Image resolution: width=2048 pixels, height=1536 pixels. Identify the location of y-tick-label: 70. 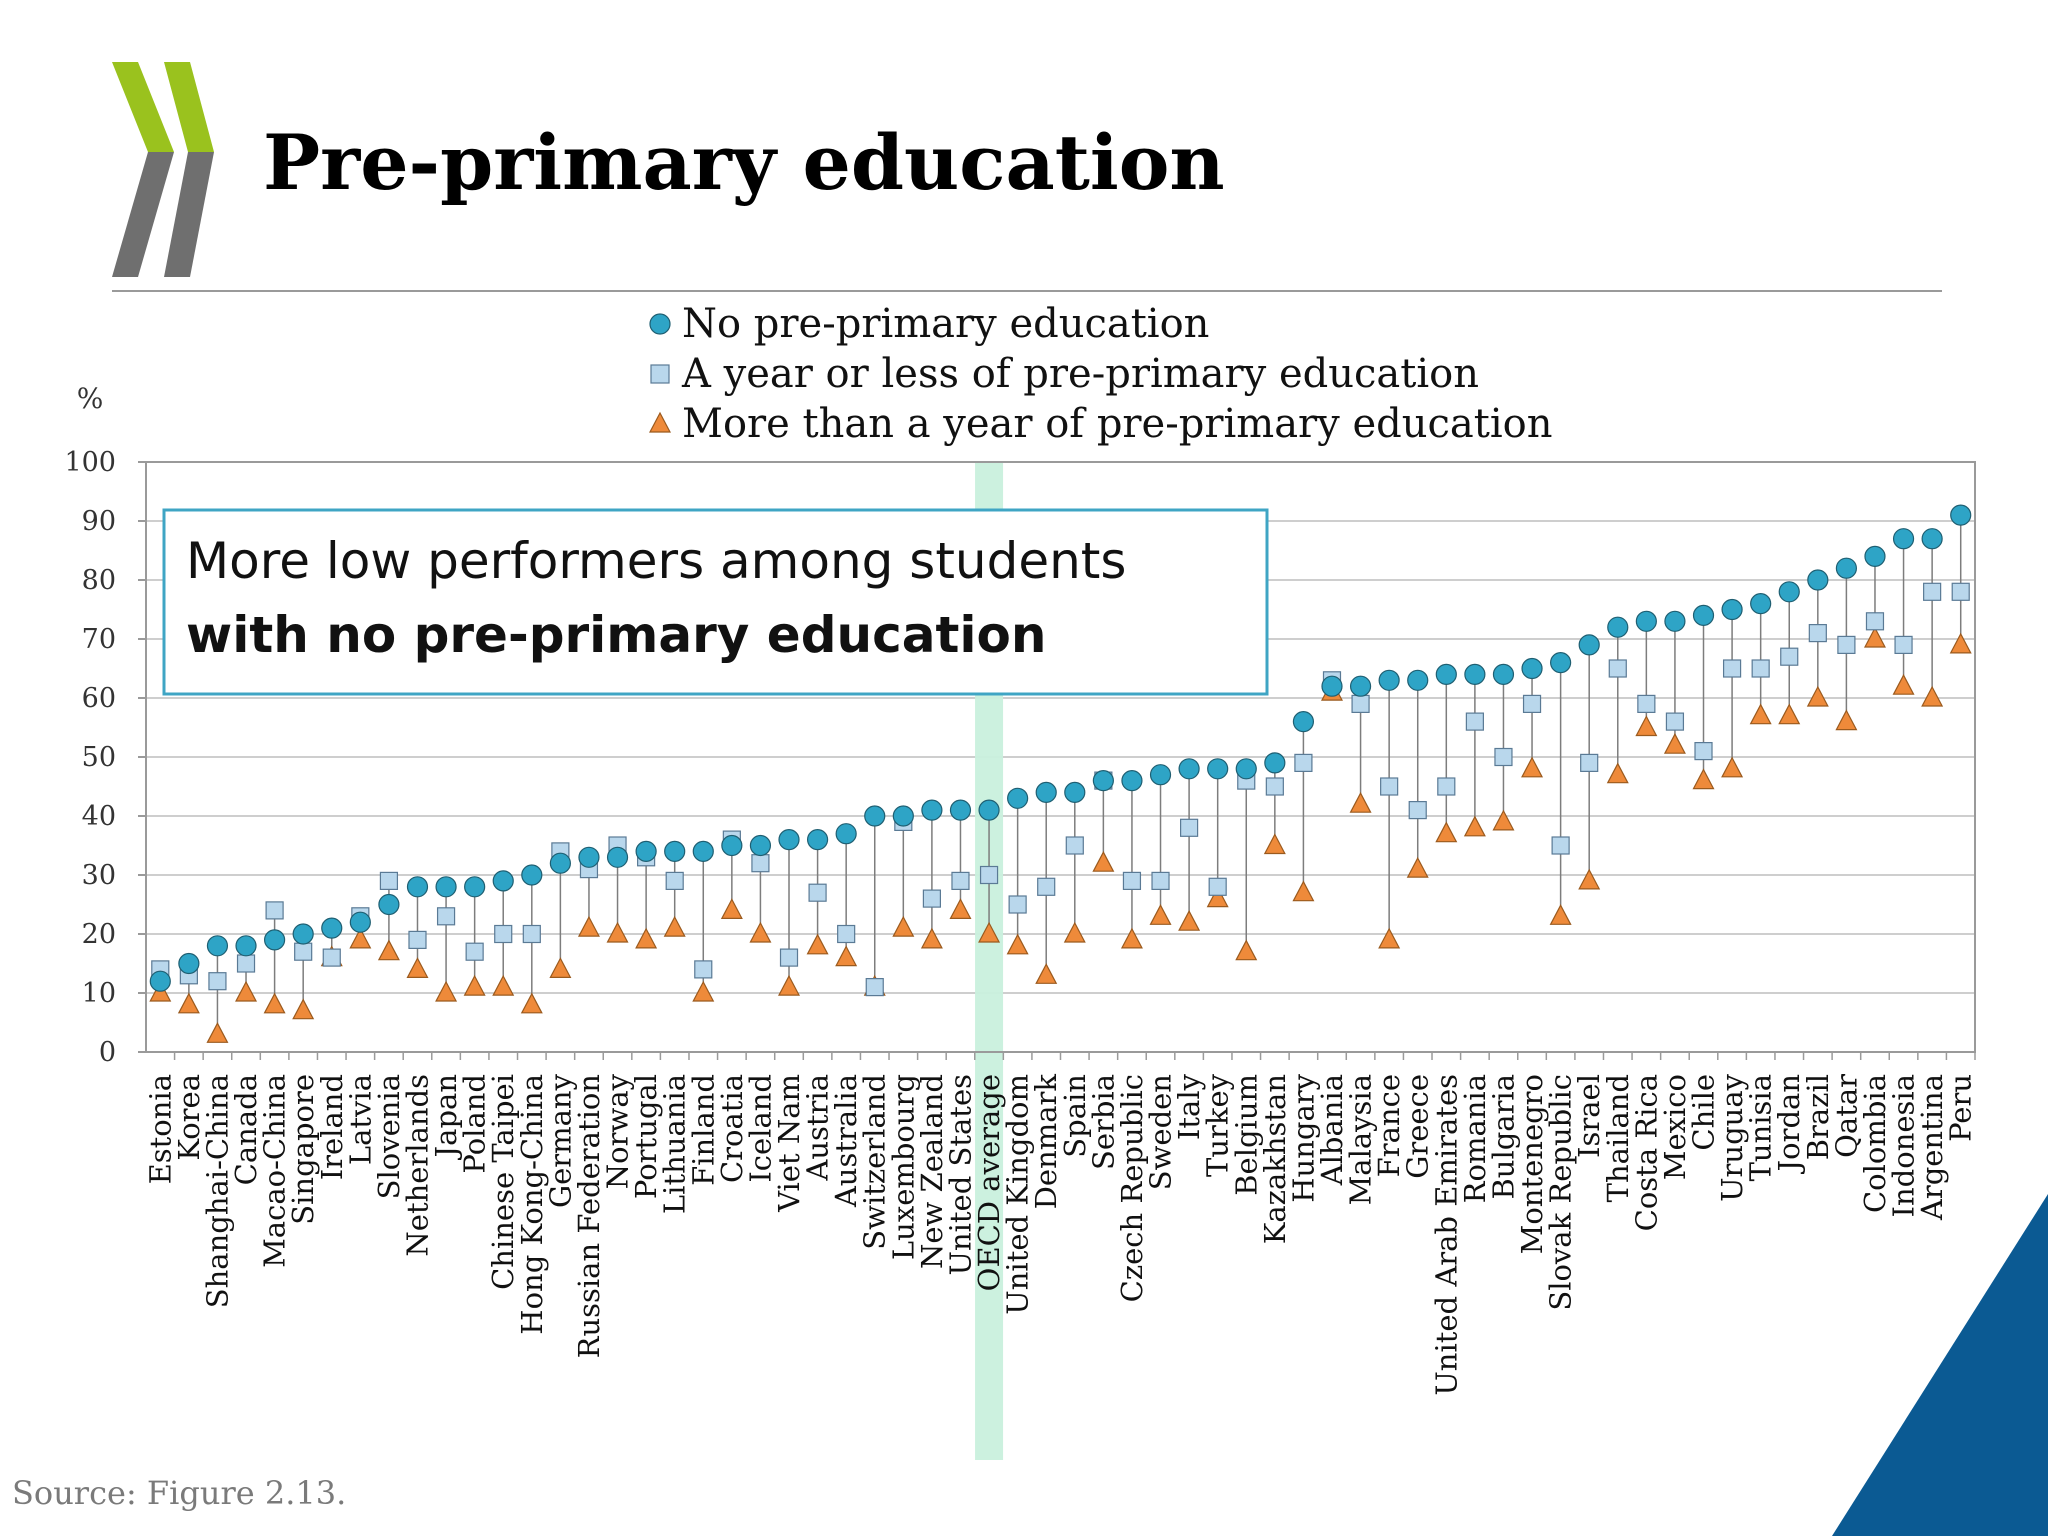
(99, 639).